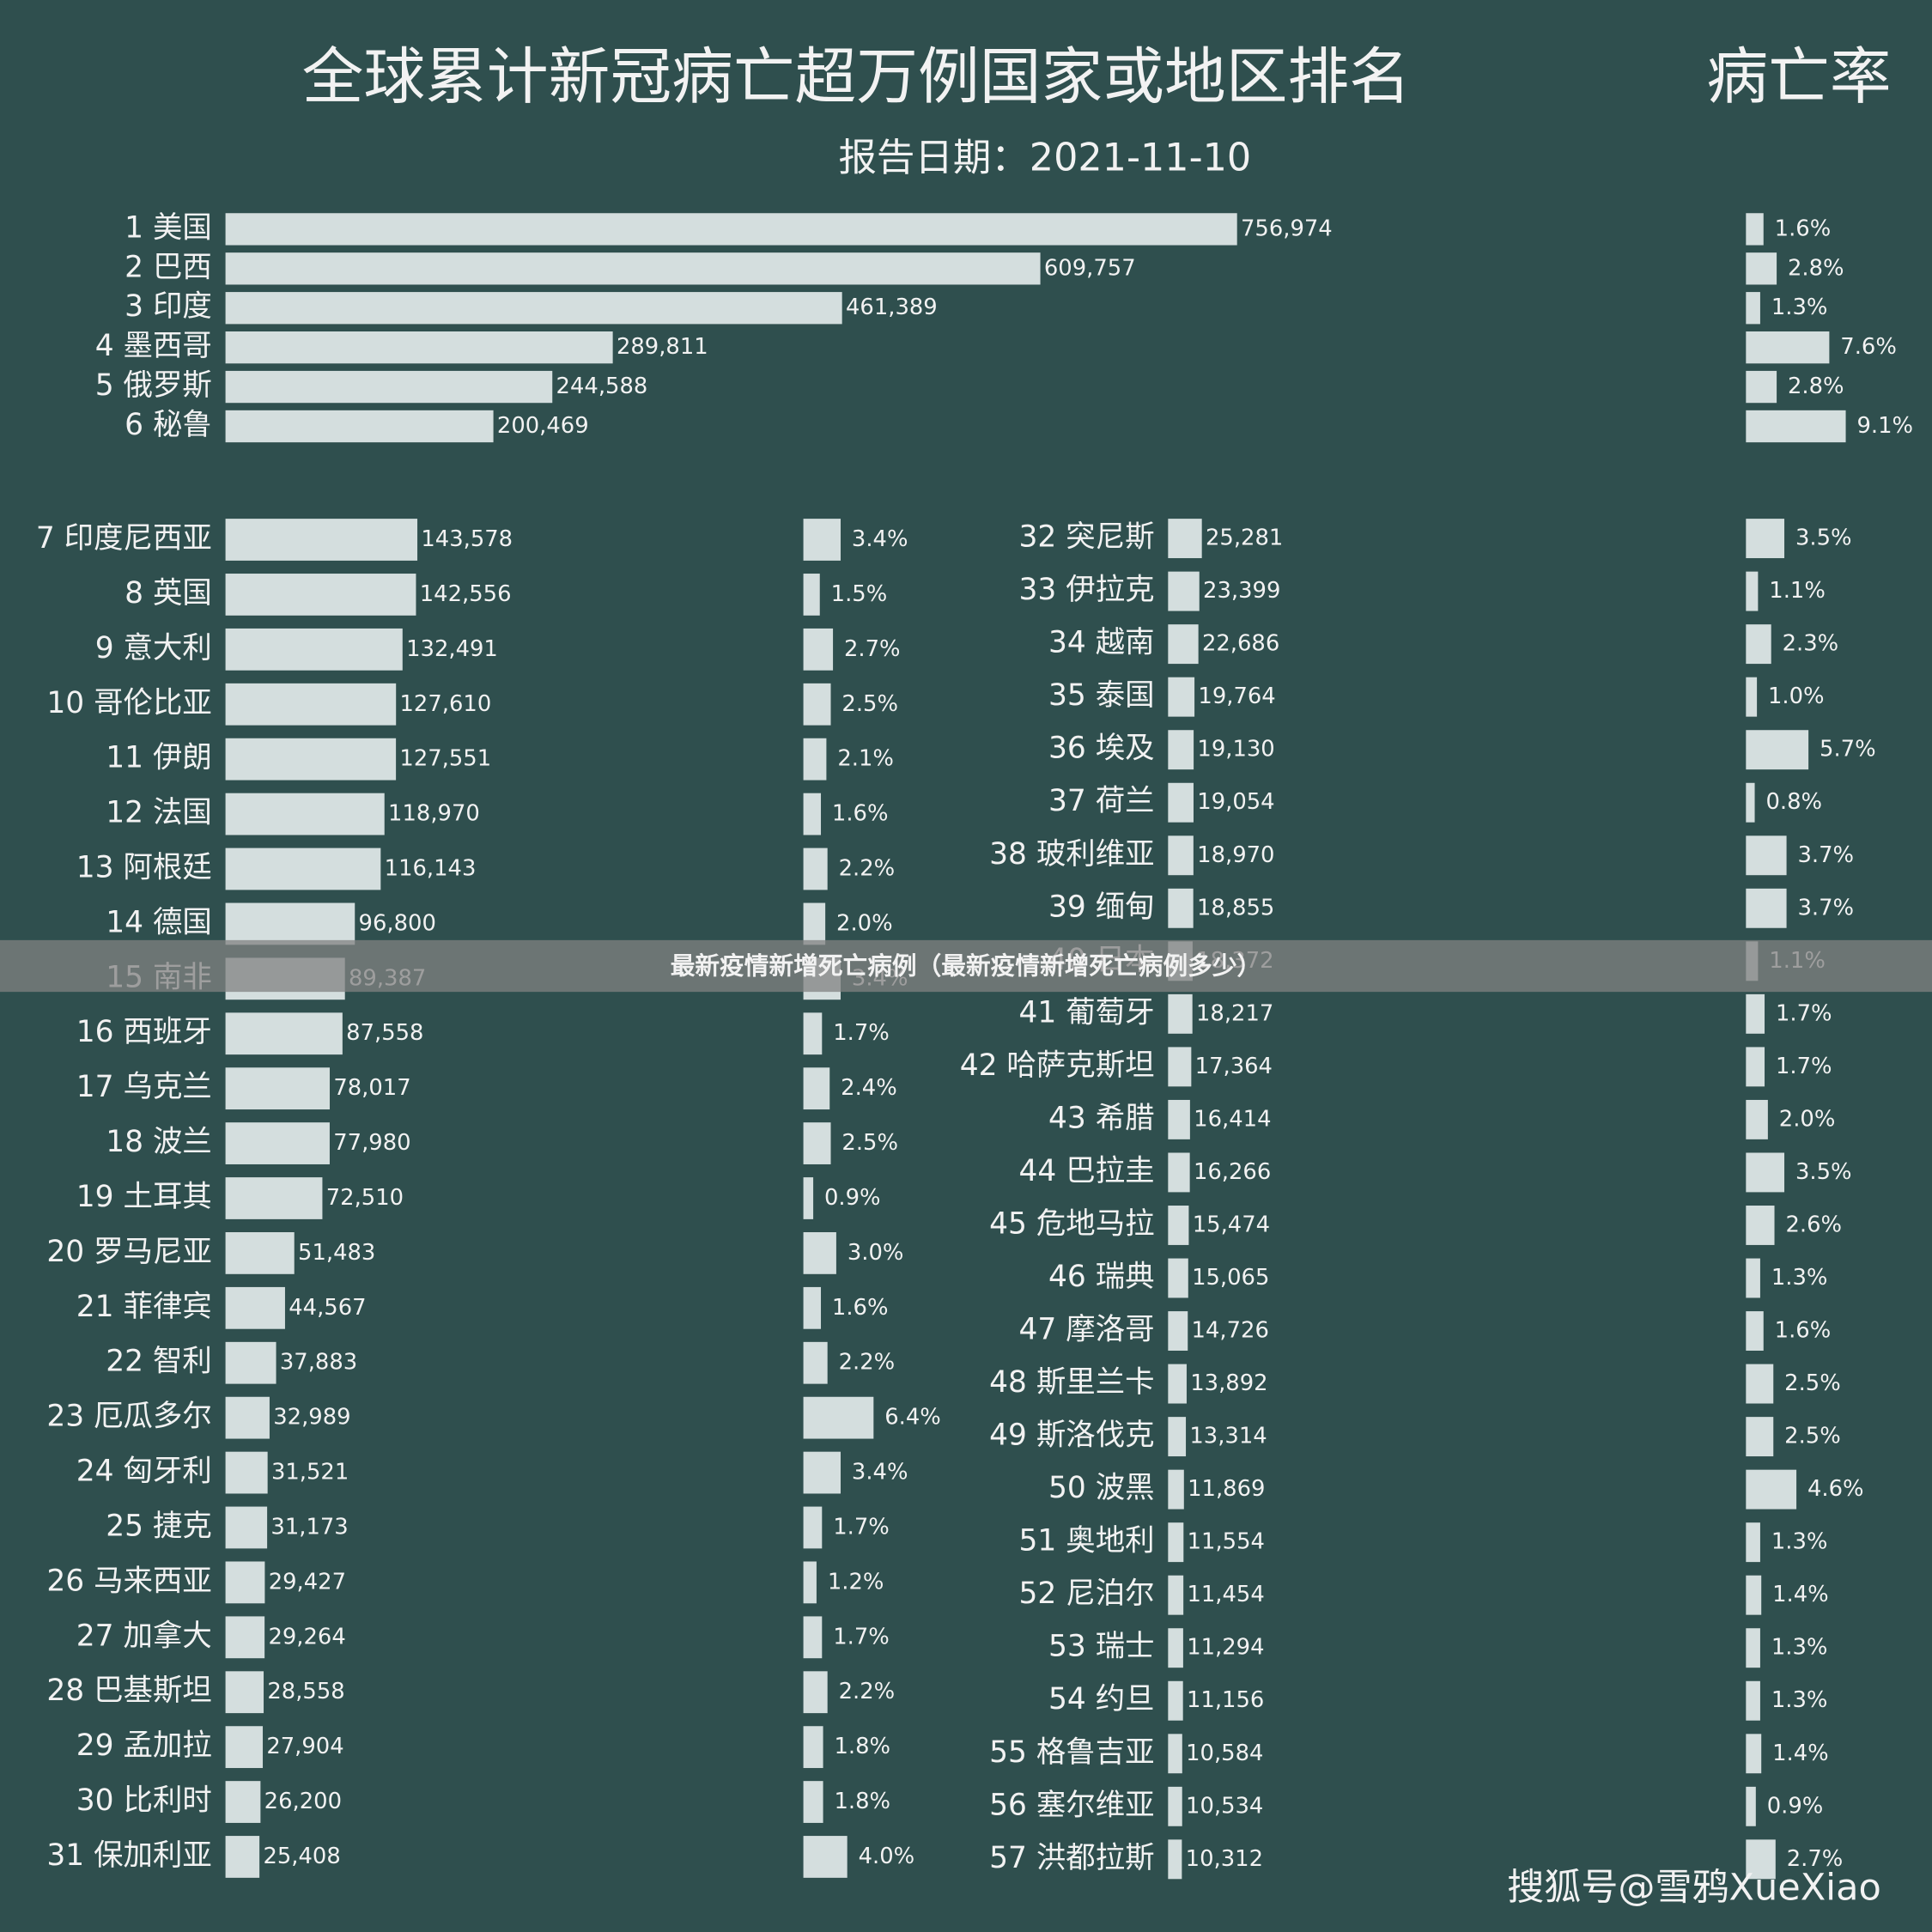 The width and height of the screenshot is (1932, 1932). What do you see at coordinates (1071, 1224) in the screenshot?
I see `category-label: 45 危地马拉` at bounding box center [1071, 1224].